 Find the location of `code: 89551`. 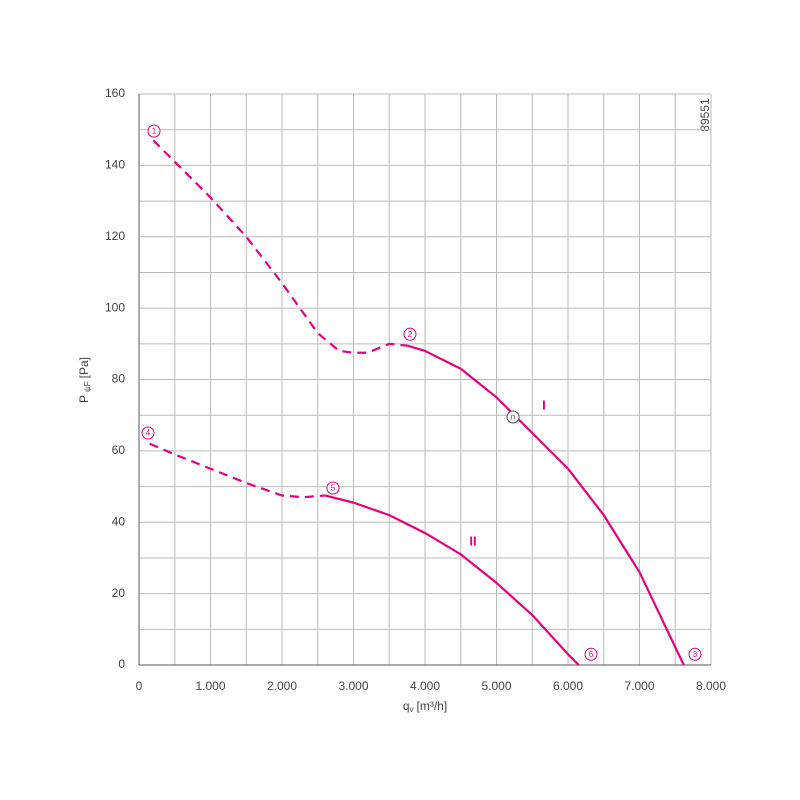

code: 89551 is located at coordinates (705, 115).